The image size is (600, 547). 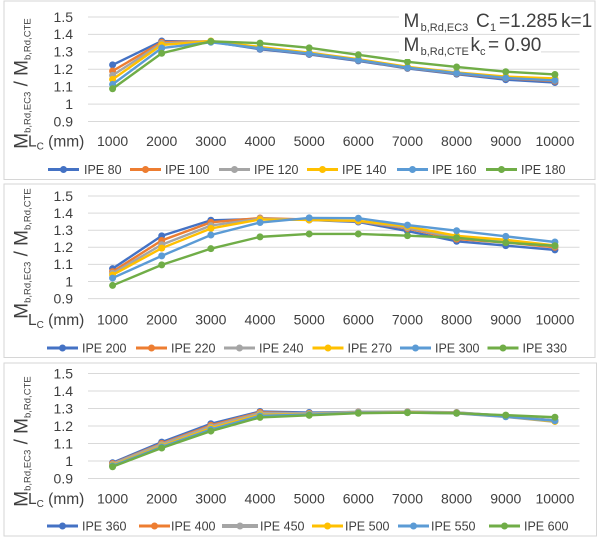 I want to click on svg-text: IPE 330, so click(x=545, y=348).